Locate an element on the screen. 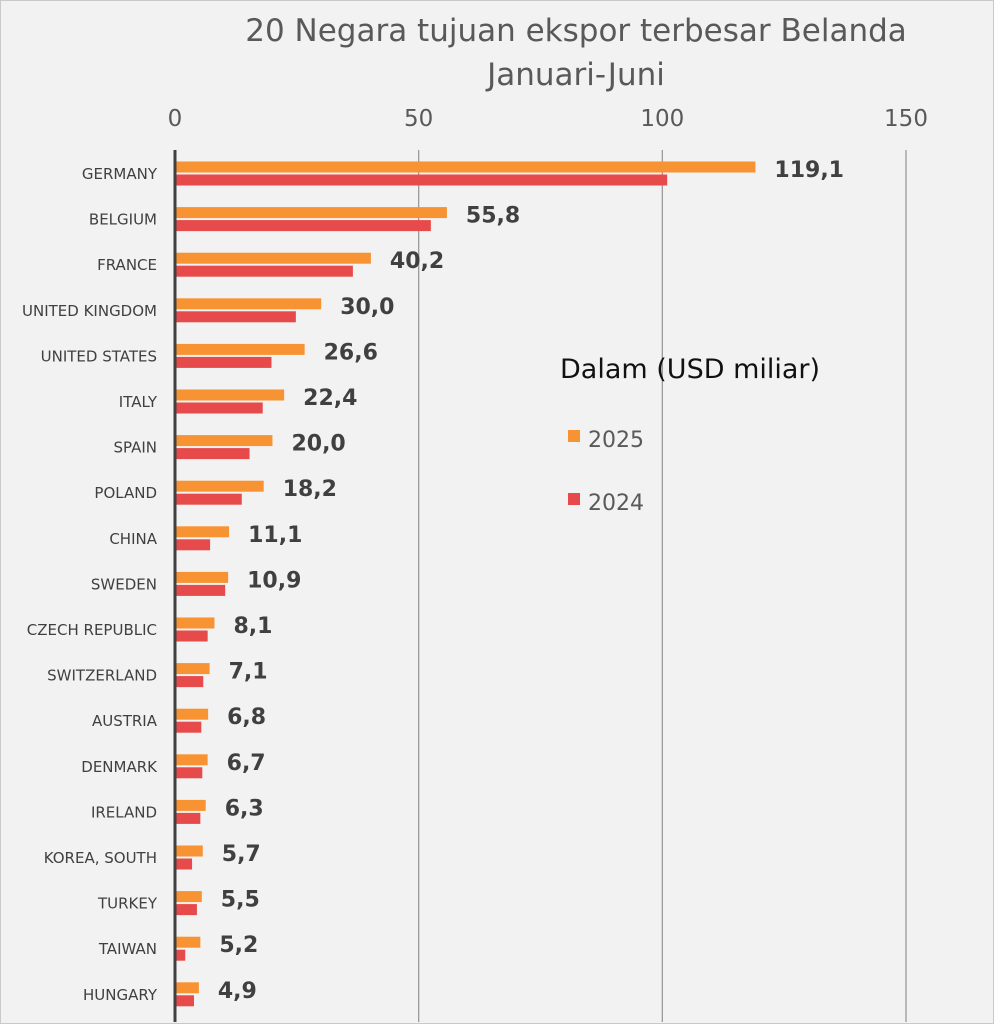 Image resolution: width=994 pixels, height=1024 pixels. chart-title: 20 Negara tujuan ekspor terbesar Belanda is located at coordinates (576, 31).